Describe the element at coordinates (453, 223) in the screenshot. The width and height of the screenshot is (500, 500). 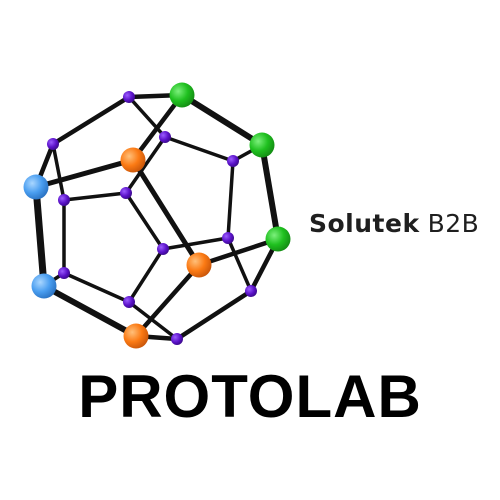
I see `brand-suffix: B2B` at that location.